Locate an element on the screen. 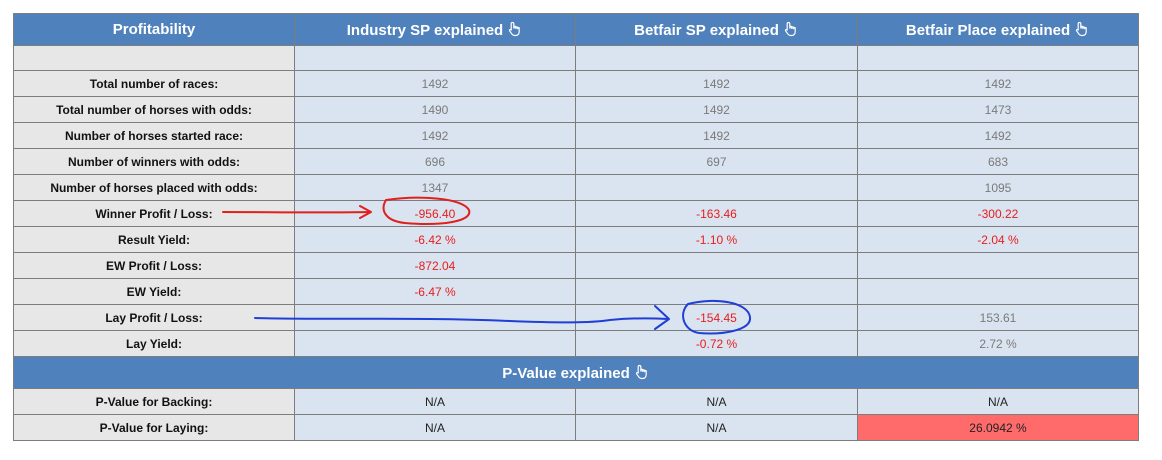 Image resolution: width=1162 pixels, height=460 pixels. row-label: EW Profit / Loss: is located at coordinates (154, 265).